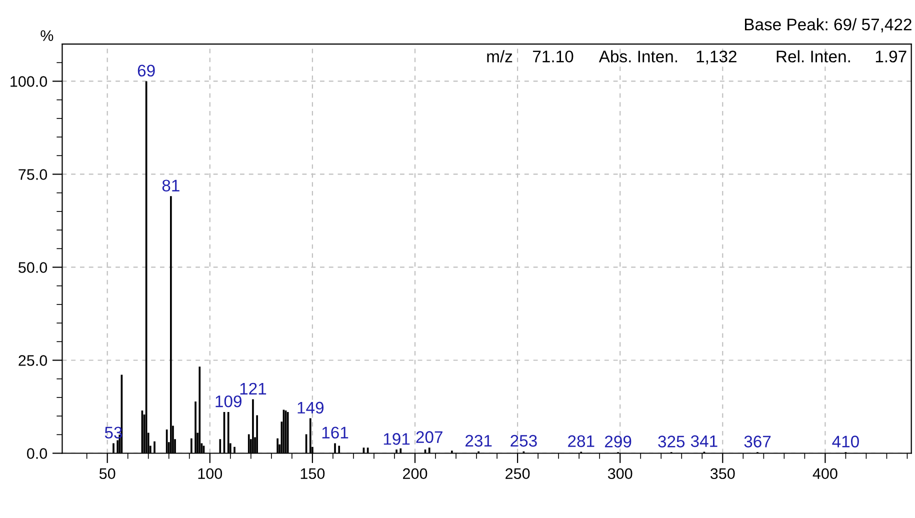 This screenshot has width=915, height=518. Describe the element at coordinates (29, 81) in the screenshot. I see `y-tick-label: 100.0` at that location.